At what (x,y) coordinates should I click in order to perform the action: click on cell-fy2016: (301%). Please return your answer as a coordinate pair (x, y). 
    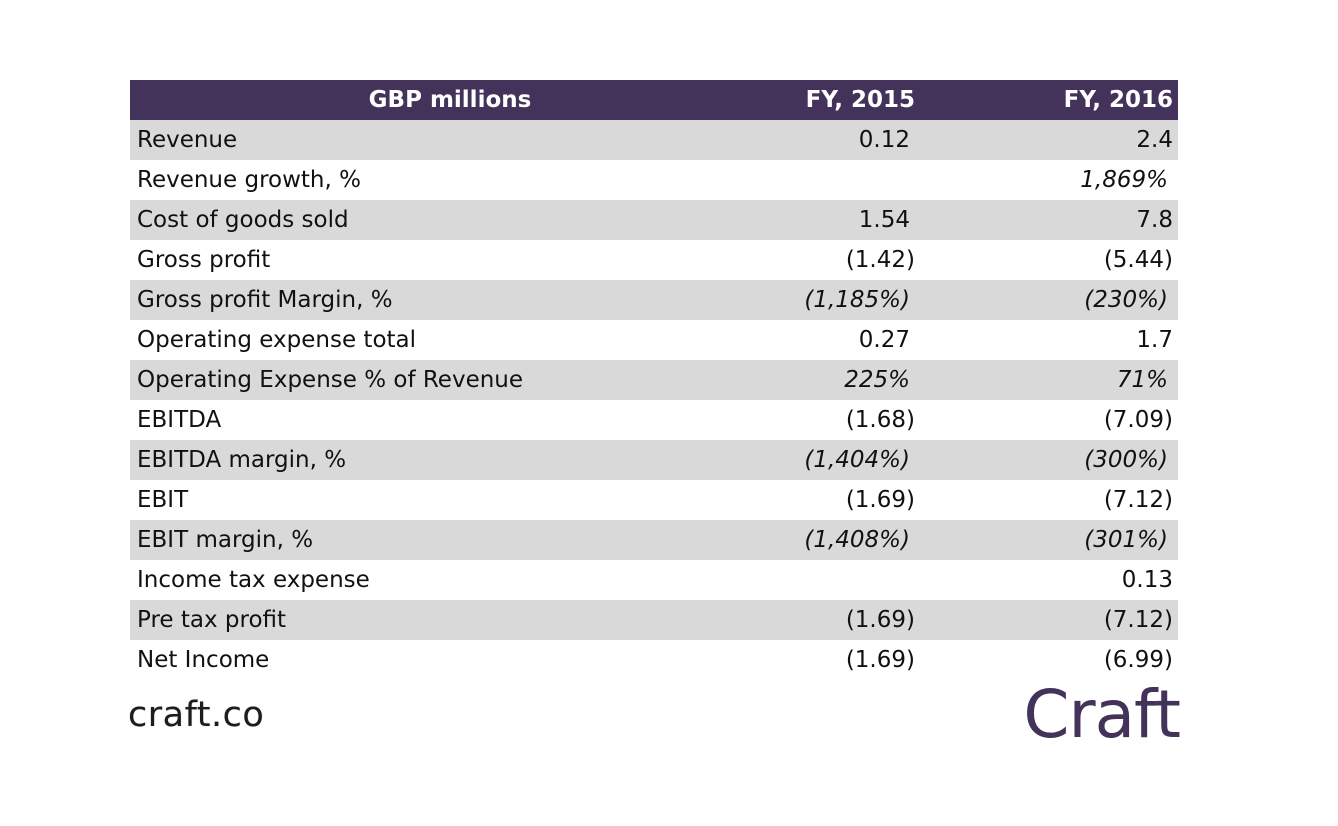
    Looking at the image, I should click on (1049, 540).